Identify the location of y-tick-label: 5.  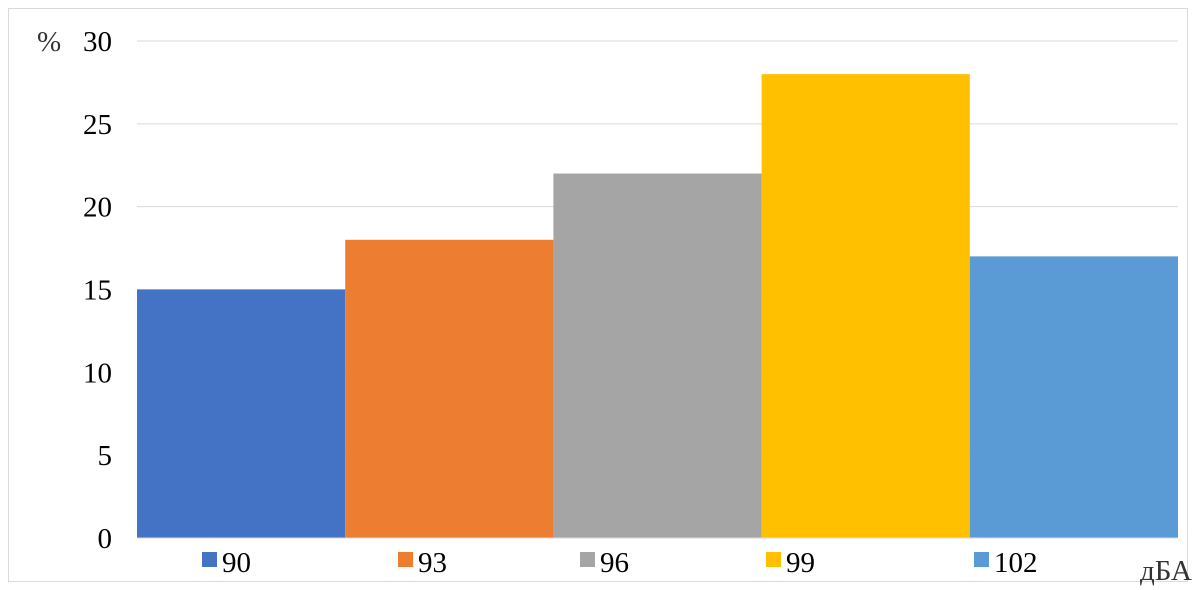
(105, 456).